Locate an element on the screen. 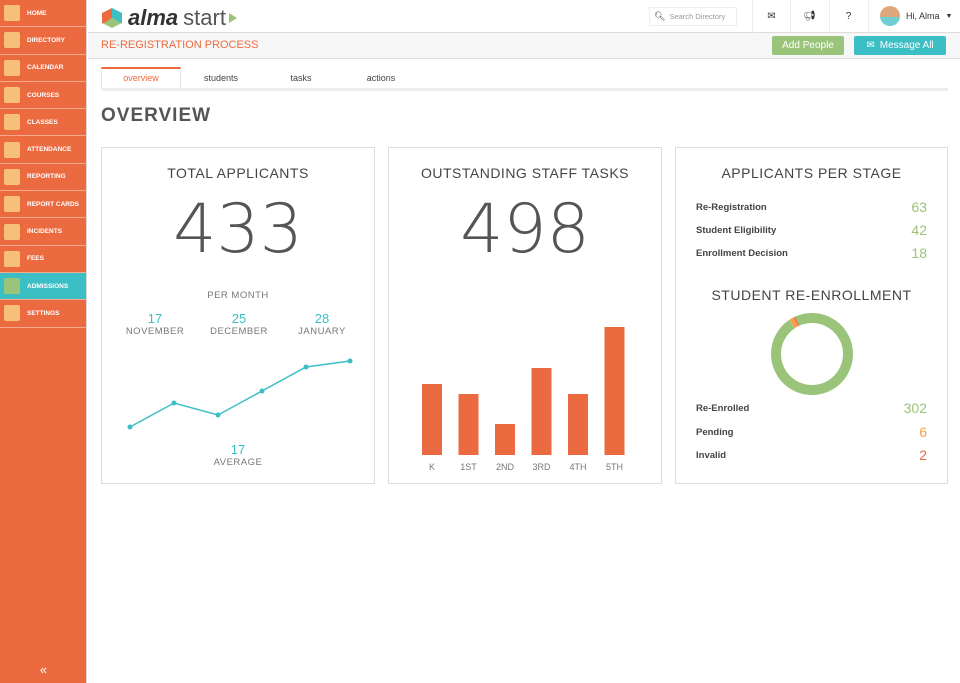  reenroll-value: 2 is located at coordinates (923, 455).